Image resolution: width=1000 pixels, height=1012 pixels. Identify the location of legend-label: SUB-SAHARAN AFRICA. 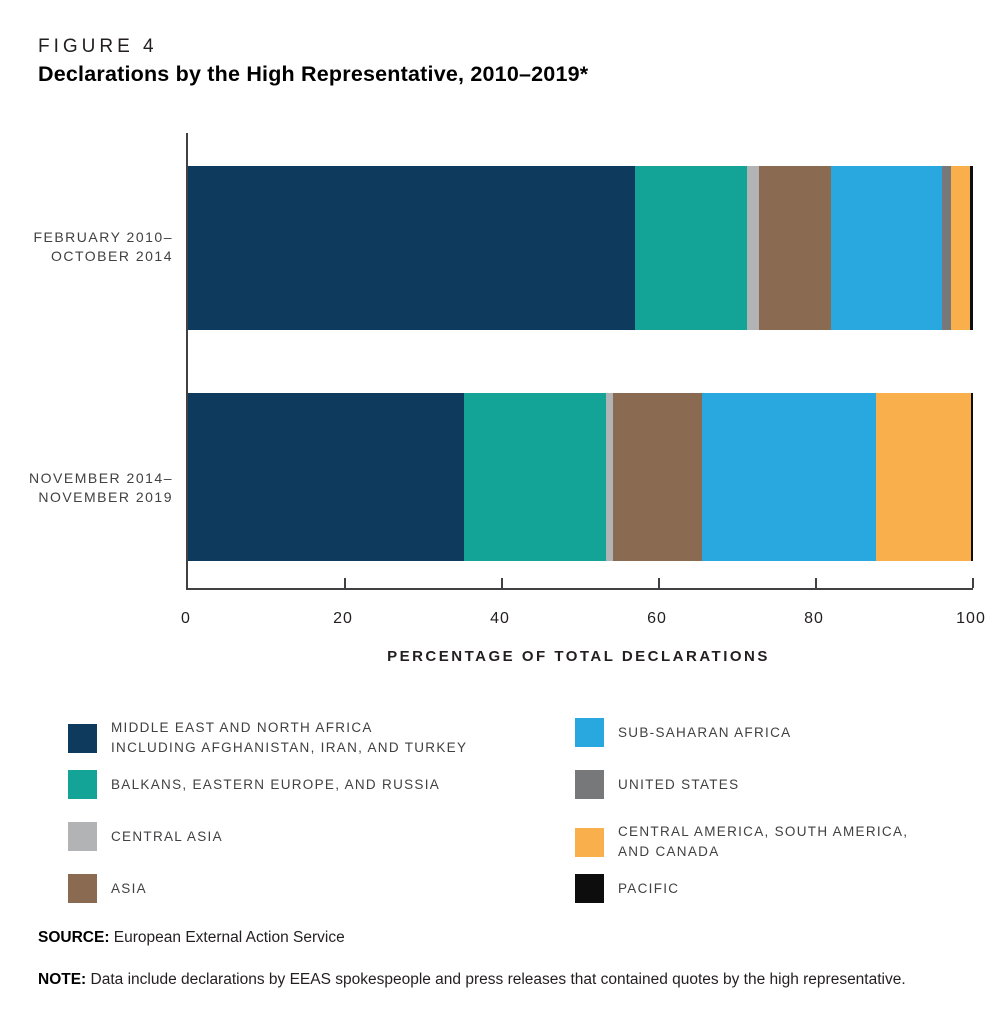
(705, 732).